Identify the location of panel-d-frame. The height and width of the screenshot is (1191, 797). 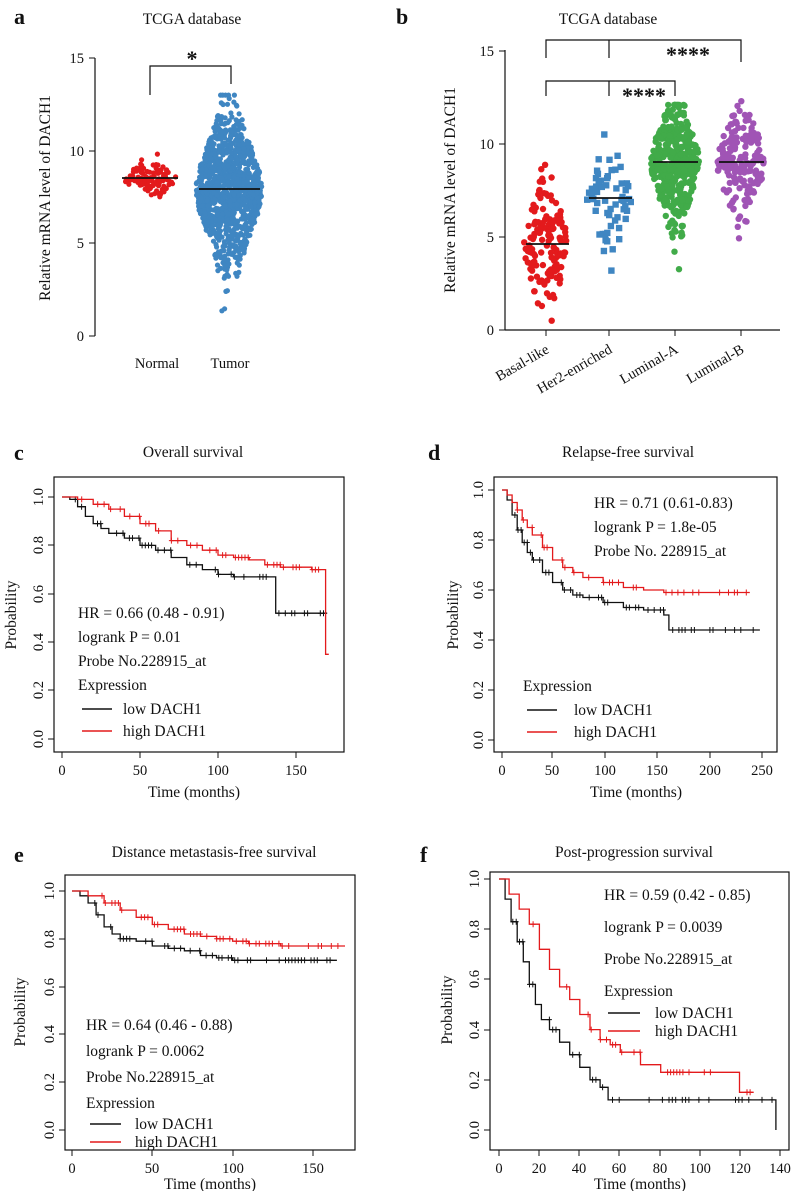
(635, 614).